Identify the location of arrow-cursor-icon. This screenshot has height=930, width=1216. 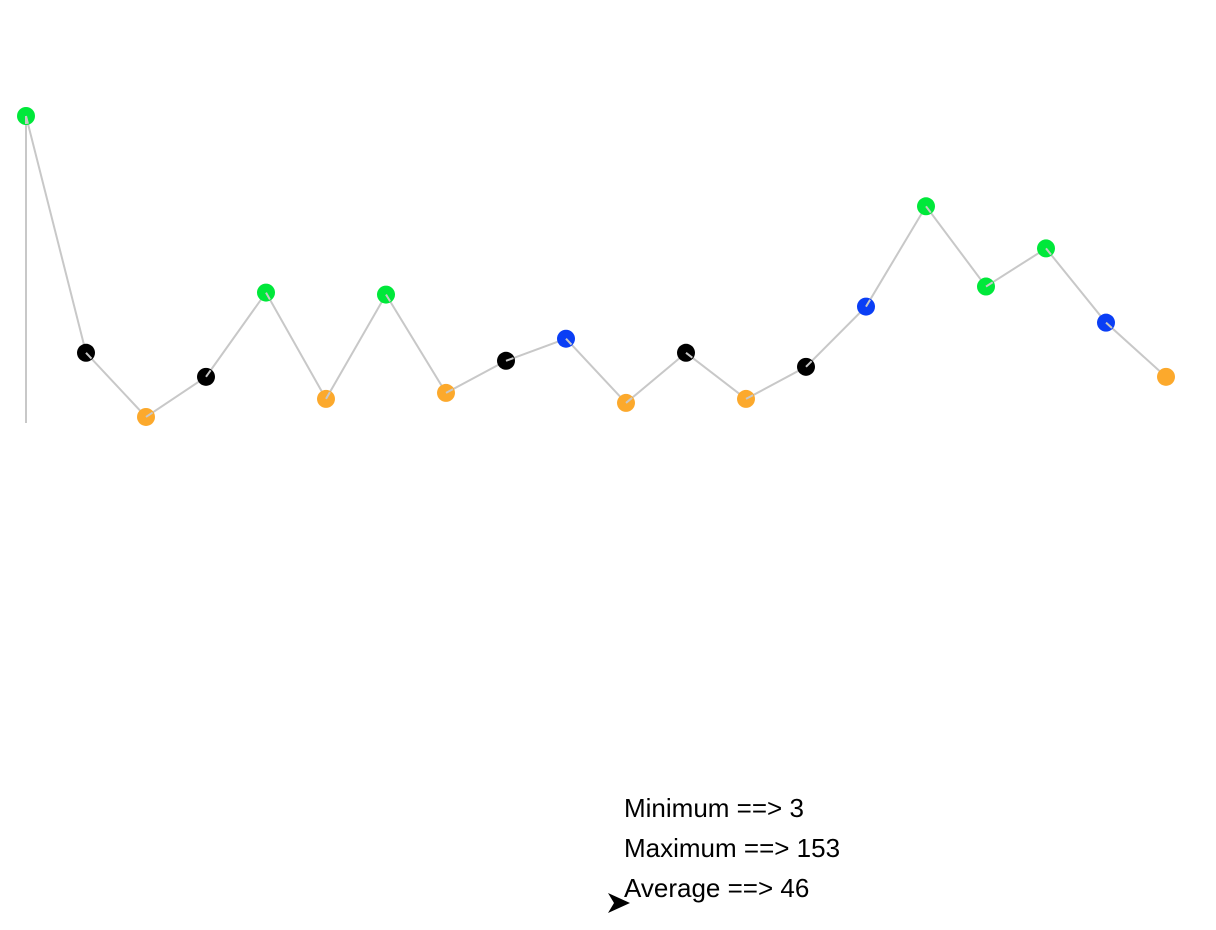
(619, 903).